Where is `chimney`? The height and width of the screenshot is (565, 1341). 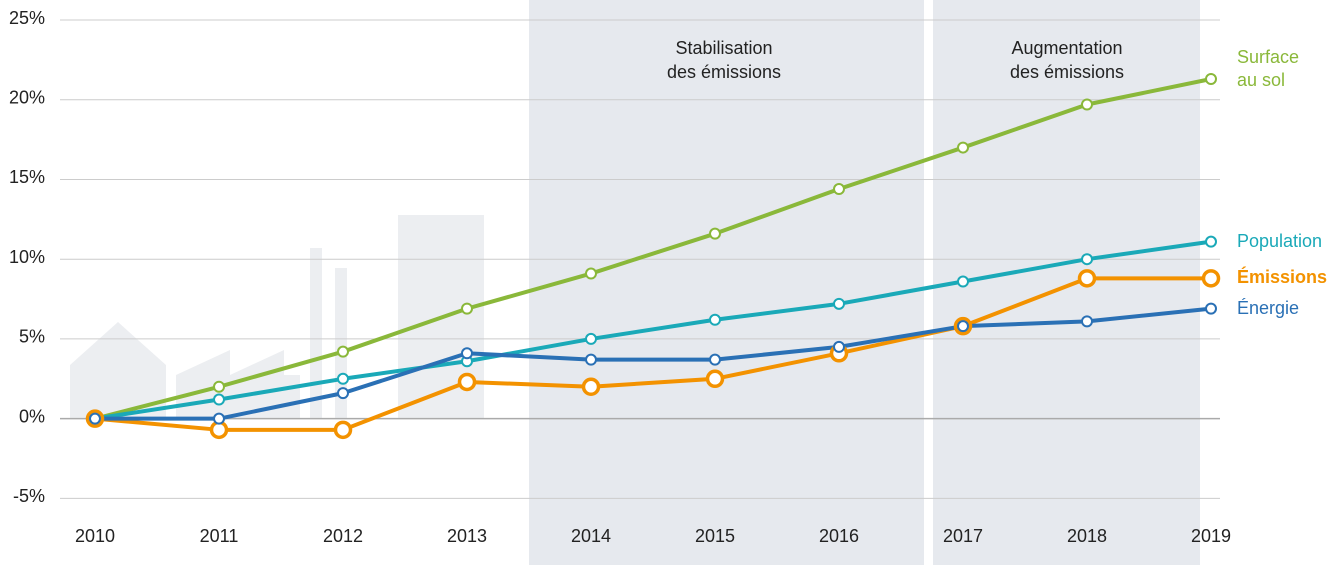
chimney is located at coordinates (316, 333).